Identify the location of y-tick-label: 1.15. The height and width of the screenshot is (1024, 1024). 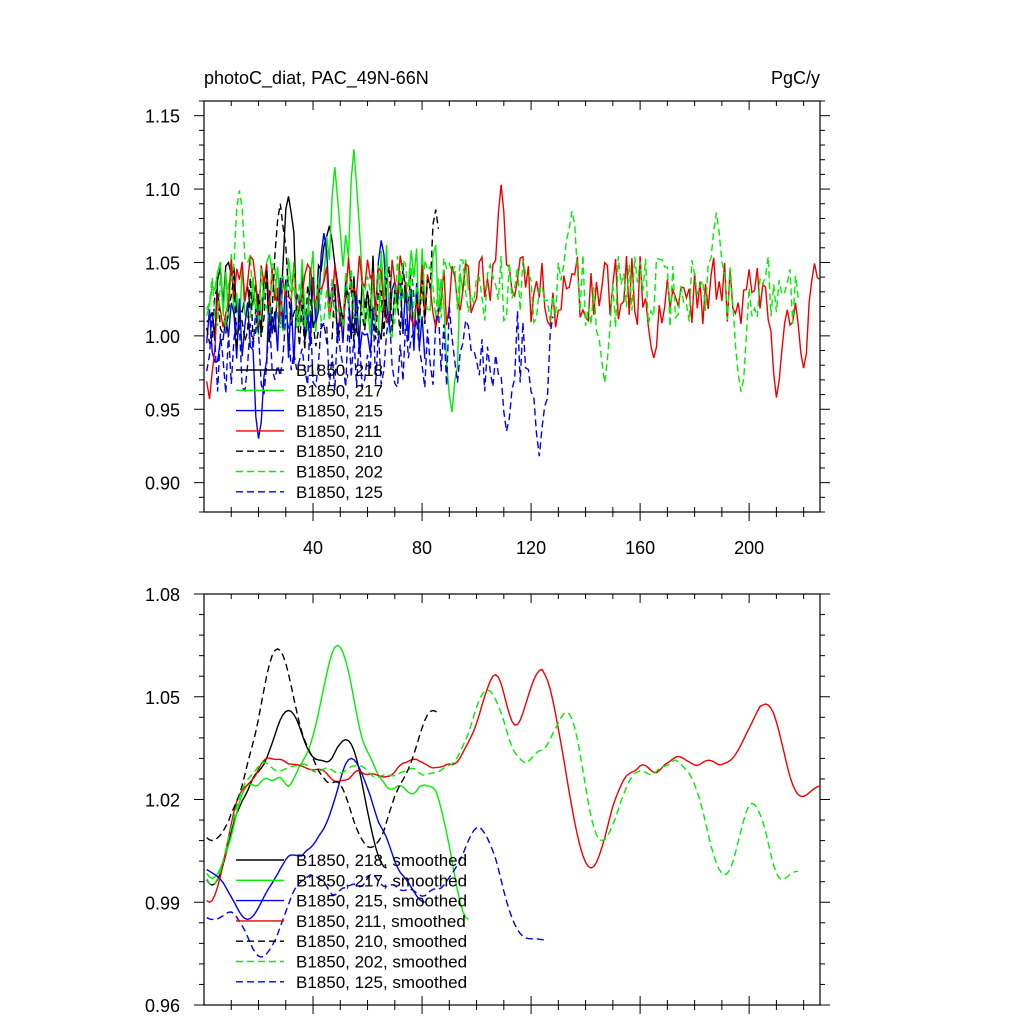
(162, 117).